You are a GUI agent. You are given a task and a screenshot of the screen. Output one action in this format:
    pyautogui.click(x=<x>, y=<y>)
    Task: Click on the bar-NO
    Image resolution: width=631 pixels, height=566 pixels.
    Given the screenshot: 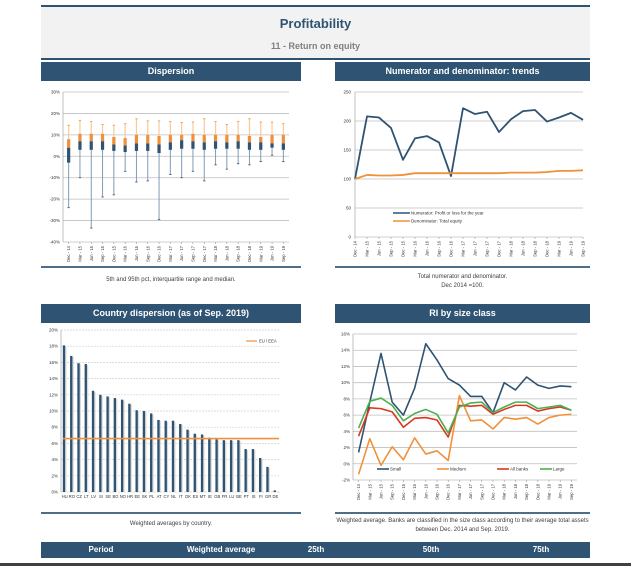 What is the action you would take?
    pyautogui.click(x=122, y=445)
    